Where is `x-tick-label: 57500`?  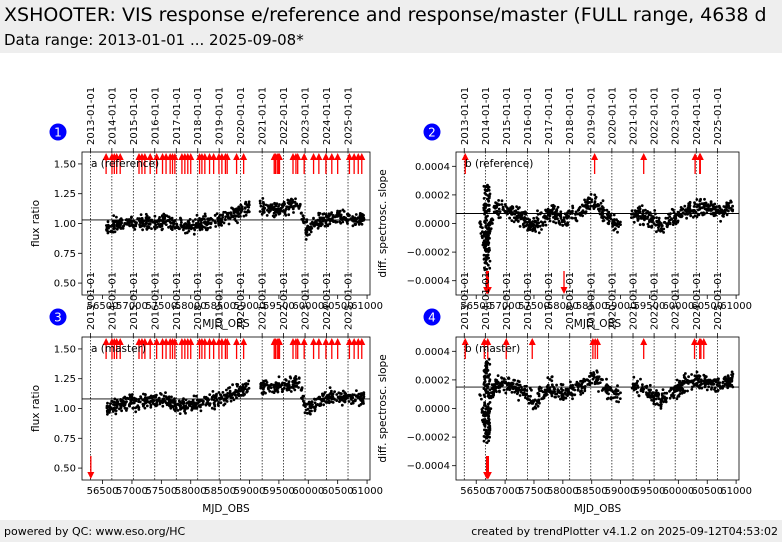
x-tick-label: 57500 is located at coordinates (534, 306).